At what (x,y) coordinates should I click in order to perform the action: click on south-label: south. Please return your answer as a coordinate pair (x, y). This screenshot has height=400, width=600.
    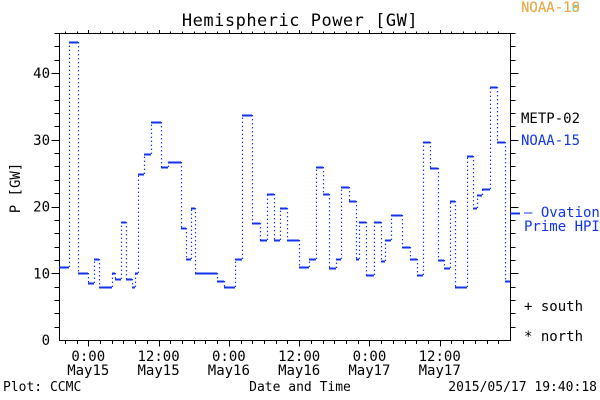
    Looking at the image, I should click on (562, 307).